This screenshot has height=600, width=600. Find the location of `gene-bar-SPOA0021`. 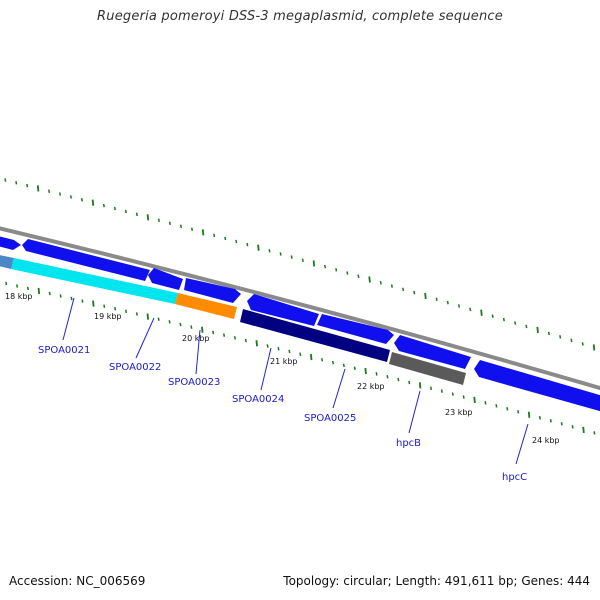

gene-bar-SPOA0021 is located at coordinates (94, 281).